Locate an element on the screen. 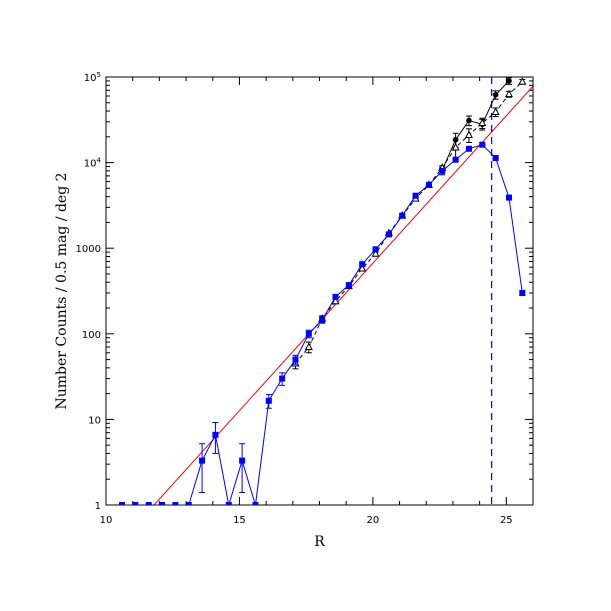 Image resolution: width=611 pixels, height=611 pixels. y-tick-label: 1000 is located at coordinates (88, 249).